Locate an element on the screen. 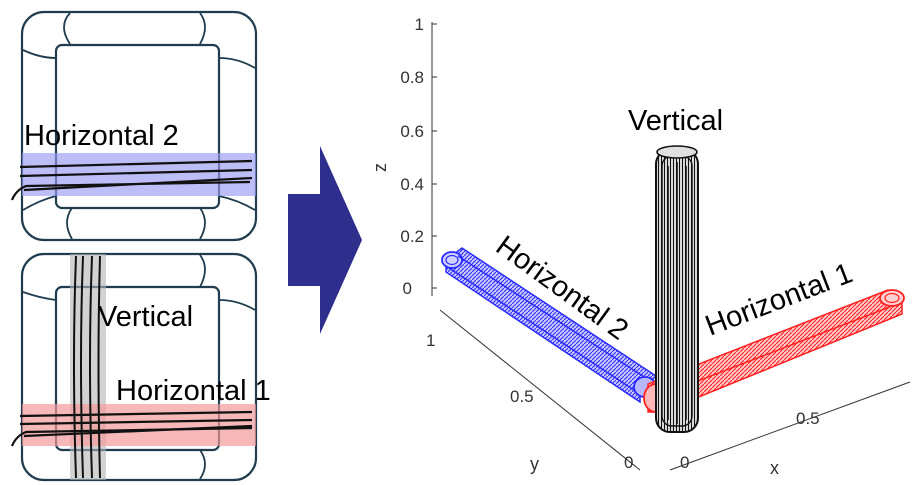  z-tick-label: 0.6 is located at coordinates (412, 131).